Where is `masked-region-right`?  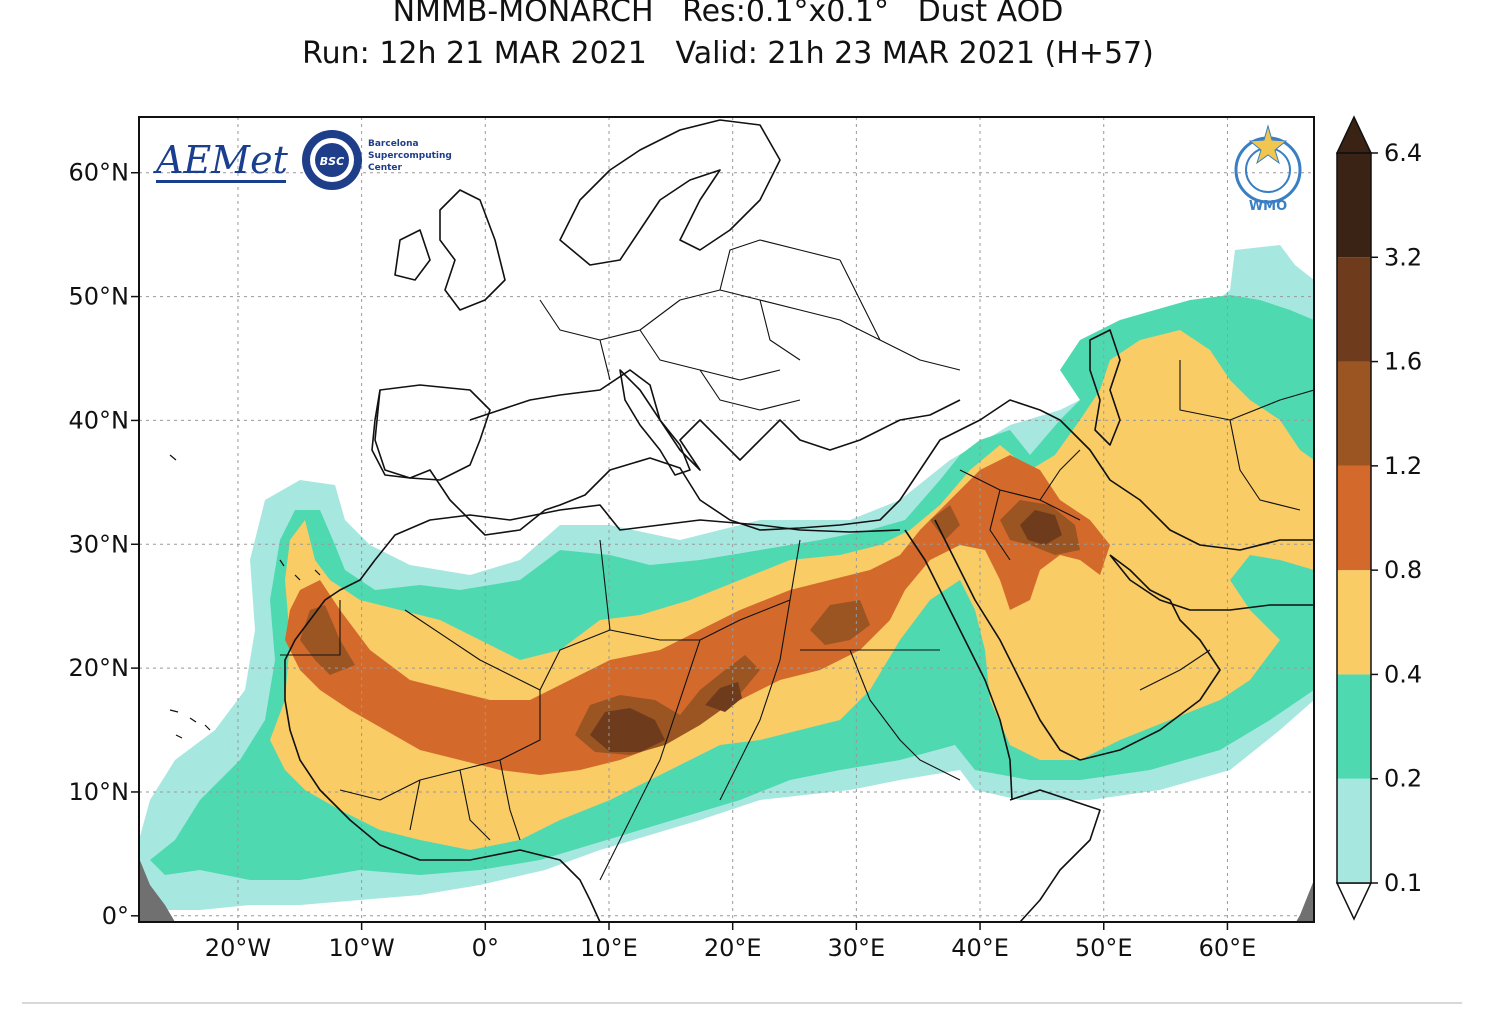
masked-region-right is located at coordinates (1305, 901).